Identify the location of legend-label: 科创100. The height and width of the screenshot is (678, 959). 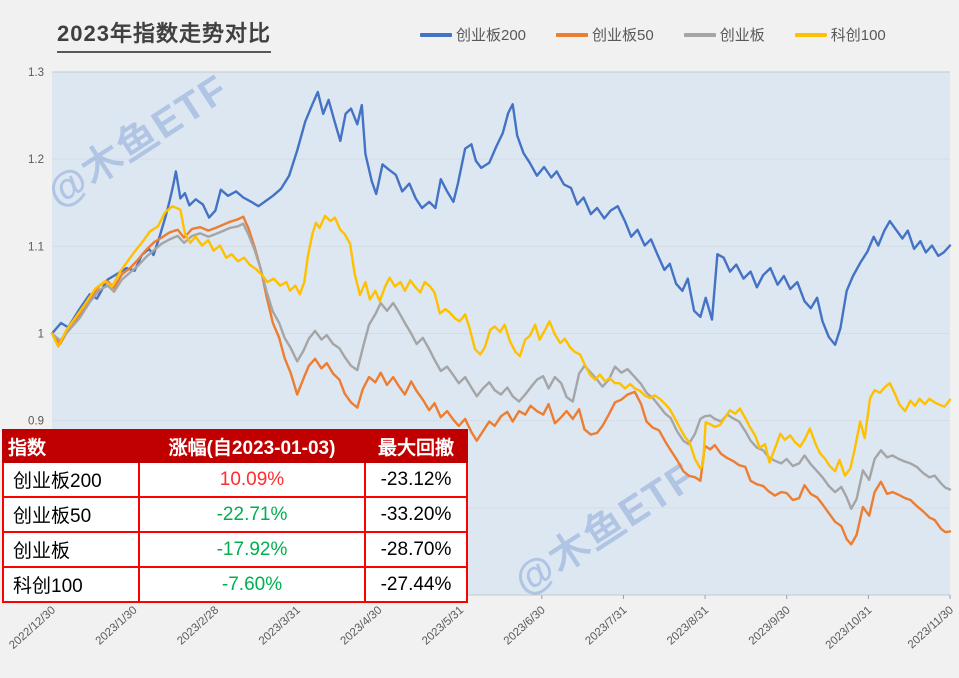
(858, 35).